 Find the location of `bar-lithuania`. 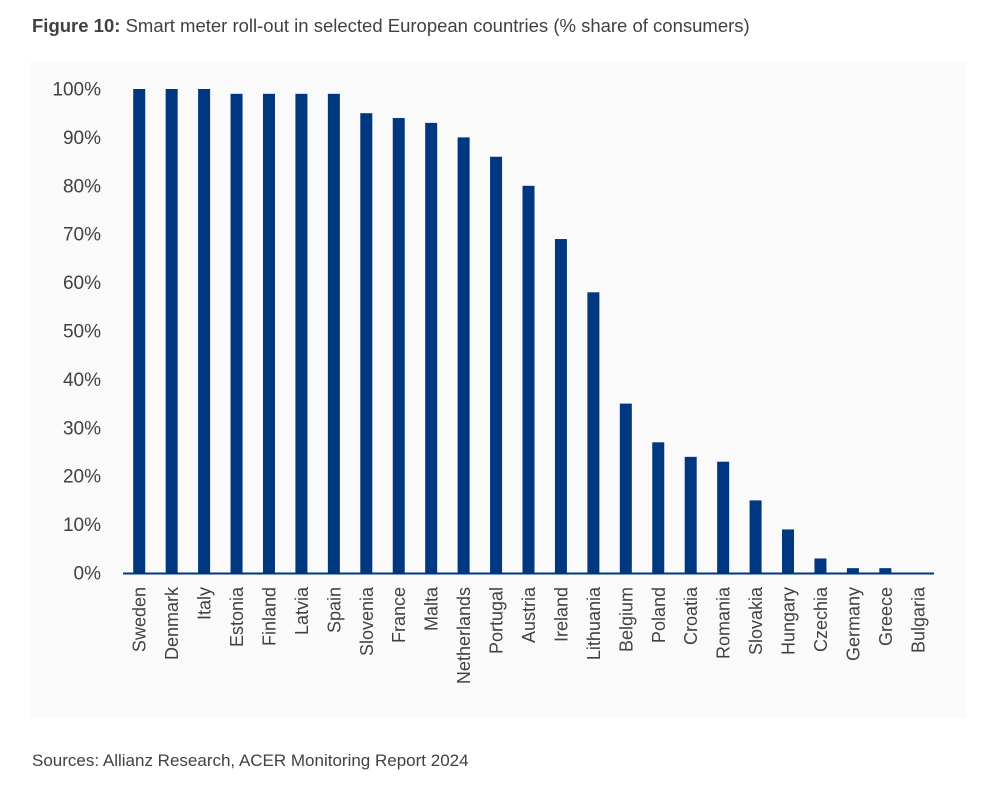

bar-lithuania is located at coordinates (593, 432).